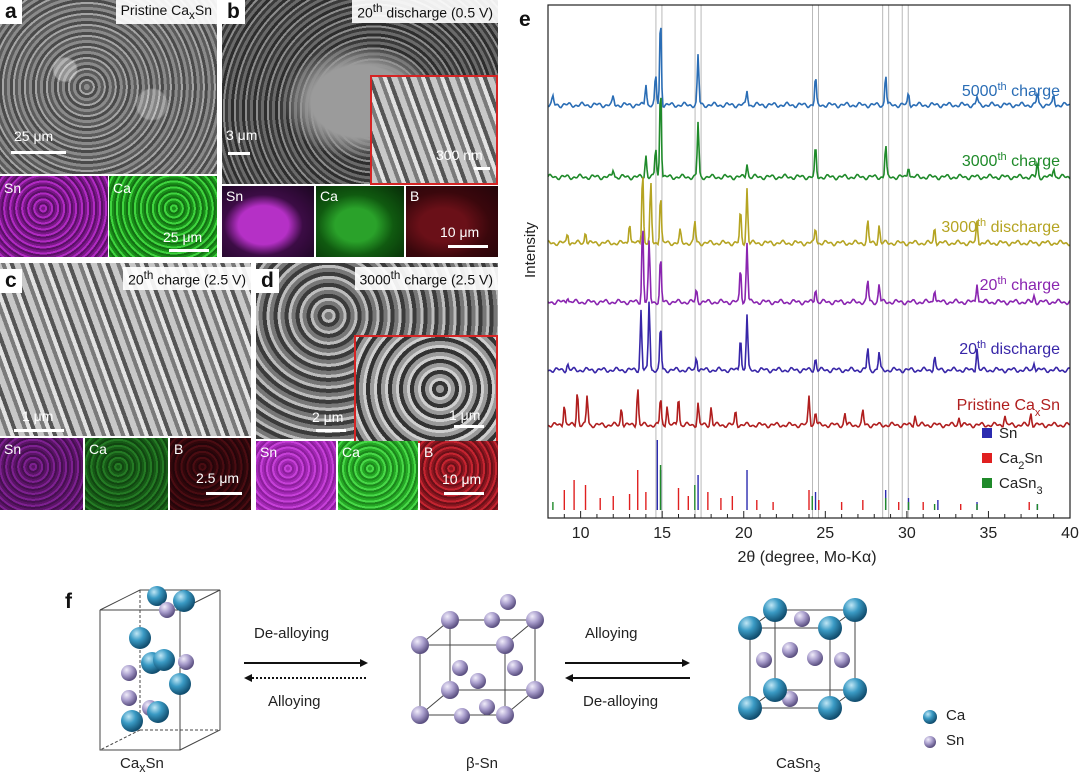 The height and width of the screenshot is (777, 1080). What do you see at coordinates (464, 493) in the screenshot?
I see `panel-d-map-scale-bar` at bounding box center [464, 493].